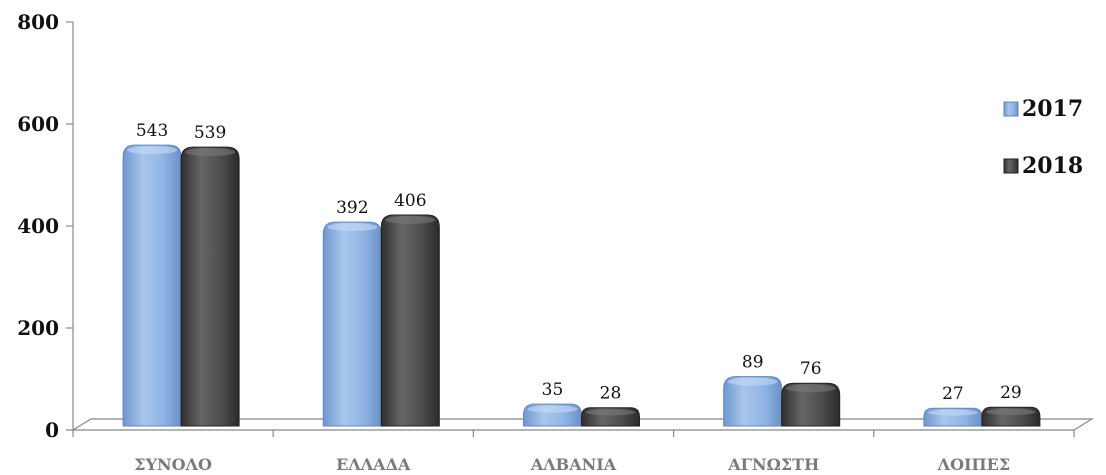 Image resolution: width=1106 pixels, height=475 pixels. Describe the element at coordinates (1011, 166) in the screenshot. I see `legend-swatch-2018` at that location.